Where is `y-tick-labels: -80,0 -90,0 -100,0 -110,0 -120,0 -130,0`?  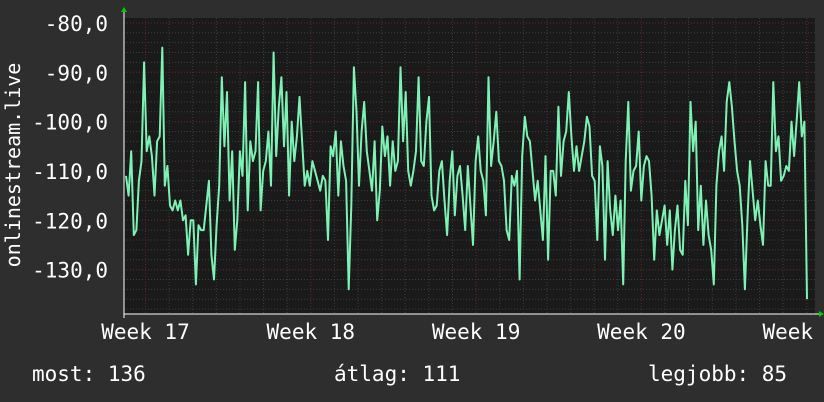
y-tick-labels: -80,0 -90,0 -100,0 -110,0 -120,0 -130,0 is located at coordinates (70, 147).